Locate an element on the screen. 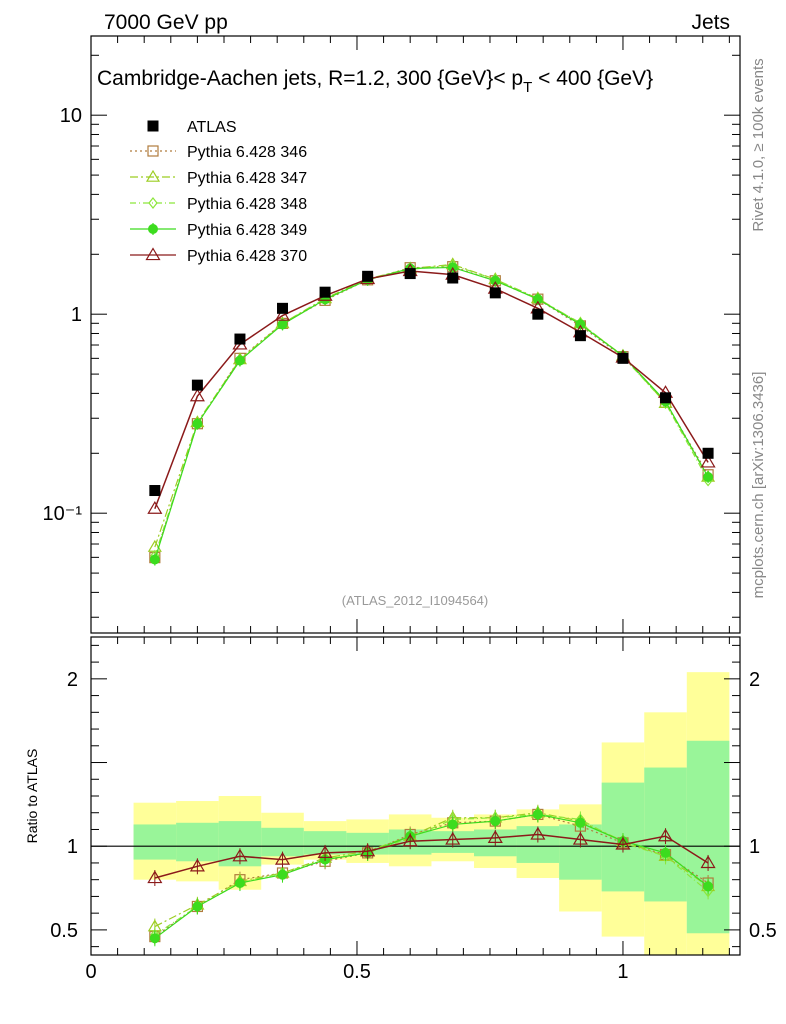 This screenshot has height=1024, width=786. ratio-y-tick-label: 2 is located at coordinates (72, 680).